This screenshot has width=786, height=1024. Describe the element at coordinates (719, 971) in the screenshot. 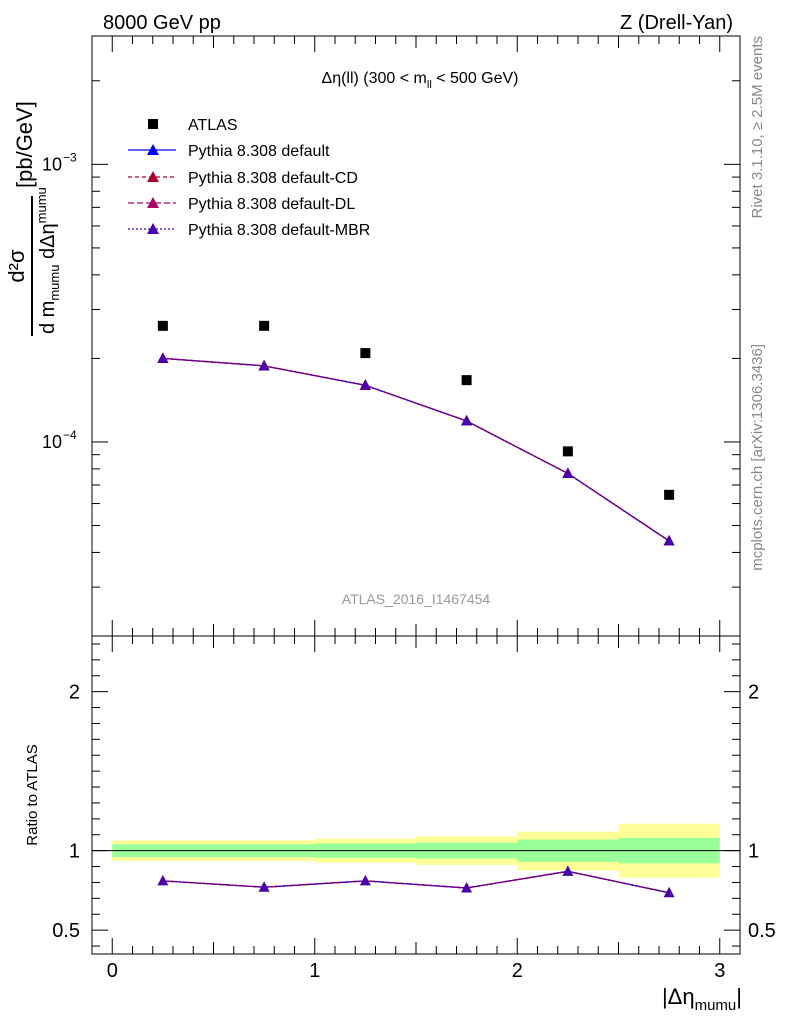

I see `ratio-x-tick-label: 3` at that location.